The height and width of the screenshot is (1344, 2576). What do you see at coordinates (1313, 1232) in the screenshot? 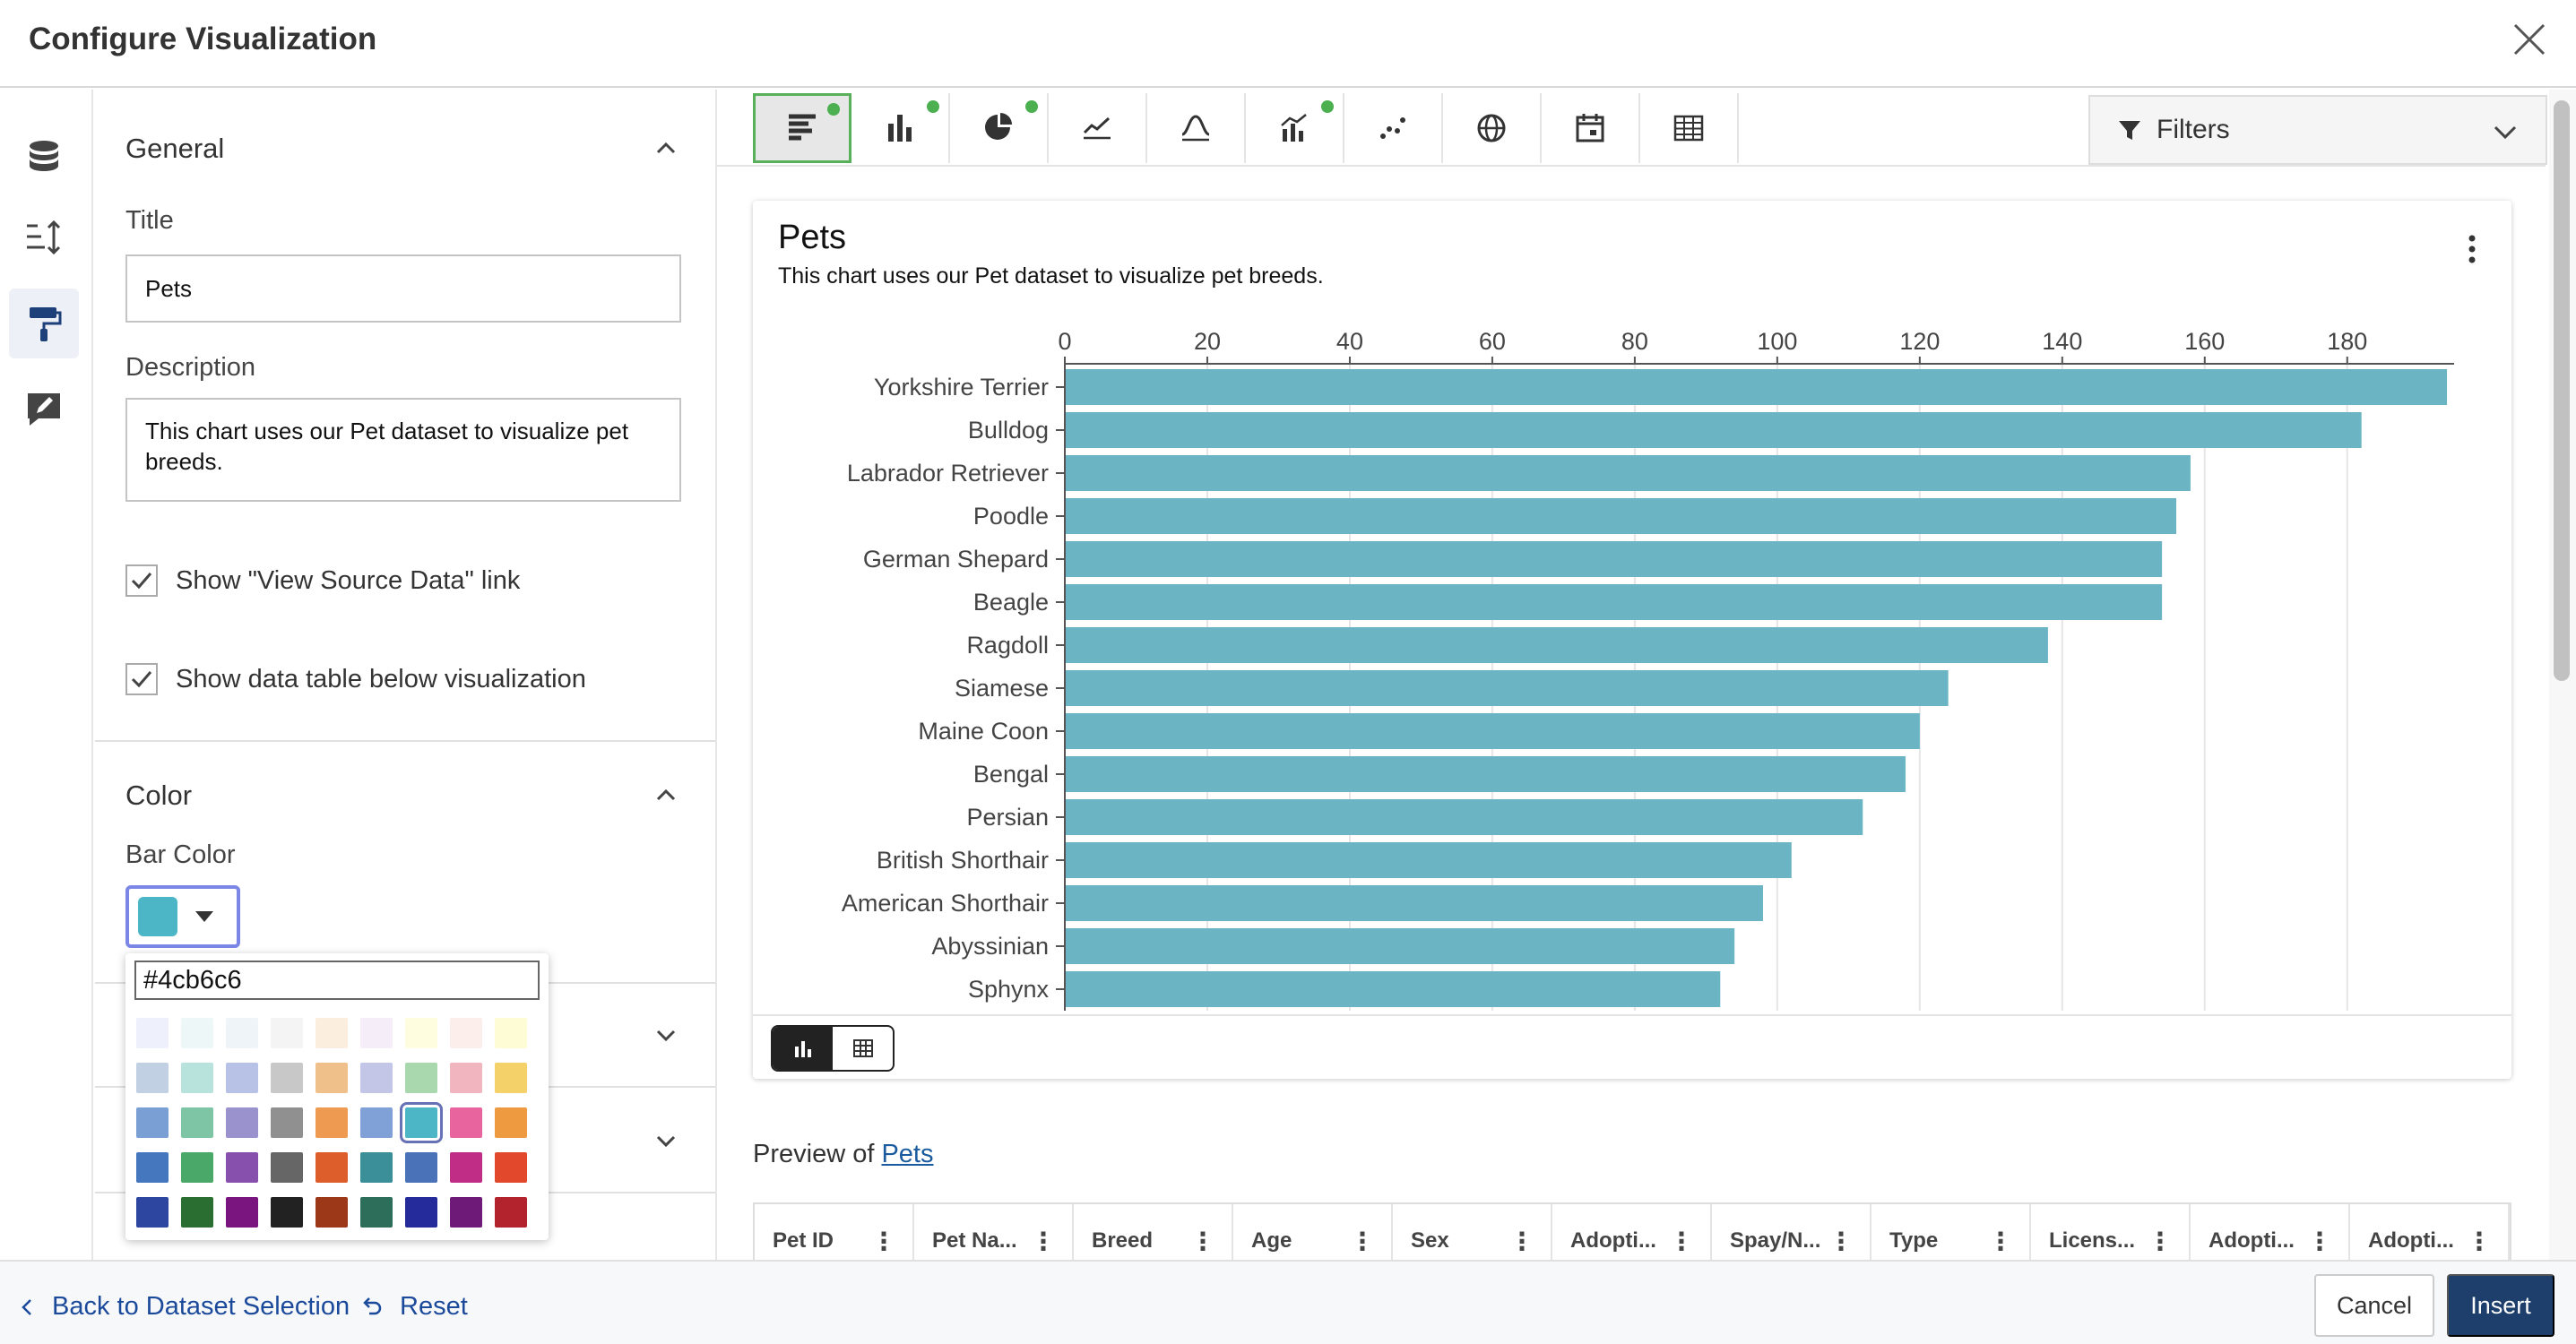
I see `grid-column-header: Age ⋮` at bounding box center [1313, 1232].